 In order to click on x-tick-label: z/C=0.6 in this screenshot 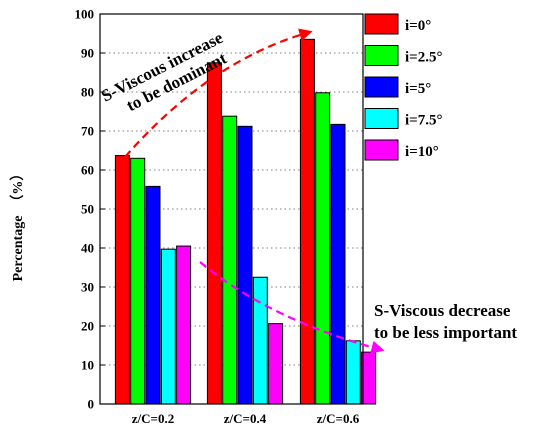, I will do `click(338, 418)`.